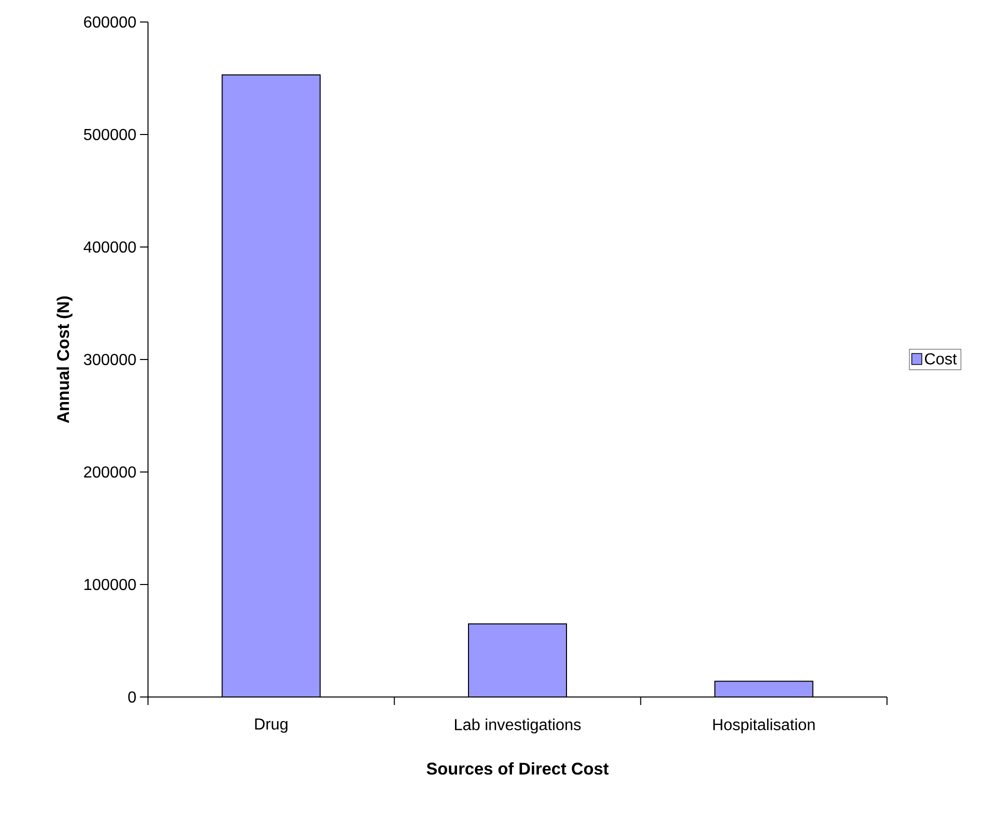  I want to click on y-axis-title: Annual Cost (N), so click(64, 360).